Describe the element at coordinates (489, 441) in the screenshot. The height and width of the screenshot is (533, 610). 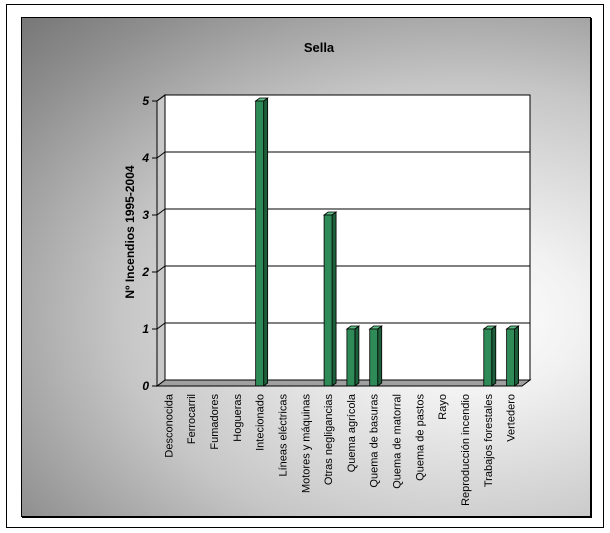
I see `x-tick-label: Trabajos forestales` at that location.